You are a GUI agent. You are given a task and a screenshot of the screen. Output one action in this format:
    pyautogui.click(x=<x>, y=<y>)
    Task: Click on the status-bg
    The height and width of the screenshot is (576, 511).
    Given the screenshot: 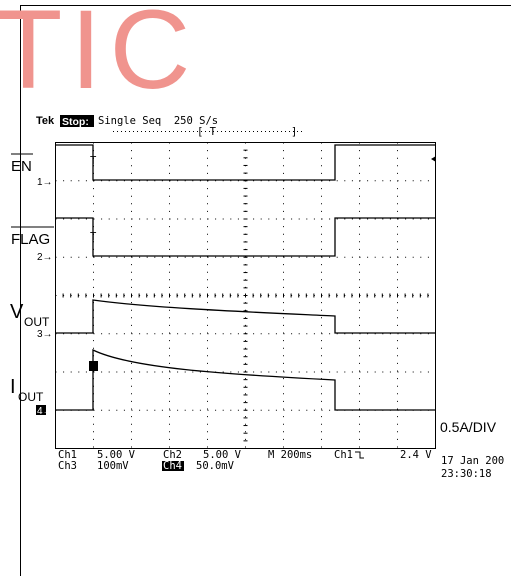 What is the action you would take?
    pyautogui.click(x=77, y=121)
    